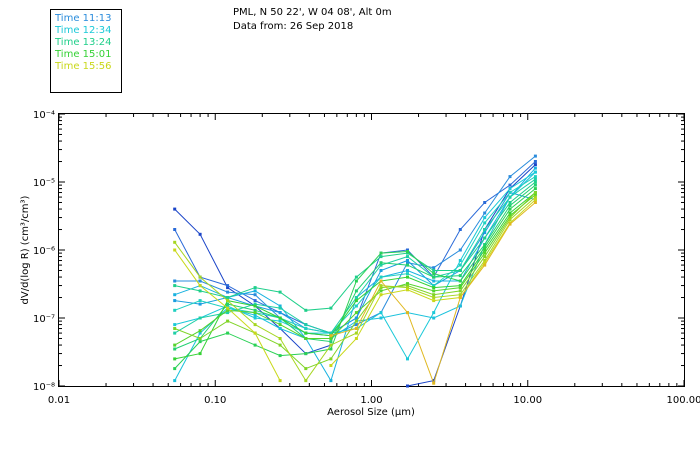 This screenshot has height=450, width=700. What do you see at coordinates (683, 400) in the screenshot?
I see `x-tick-label: 100.00` at bounding box center [683, 400].